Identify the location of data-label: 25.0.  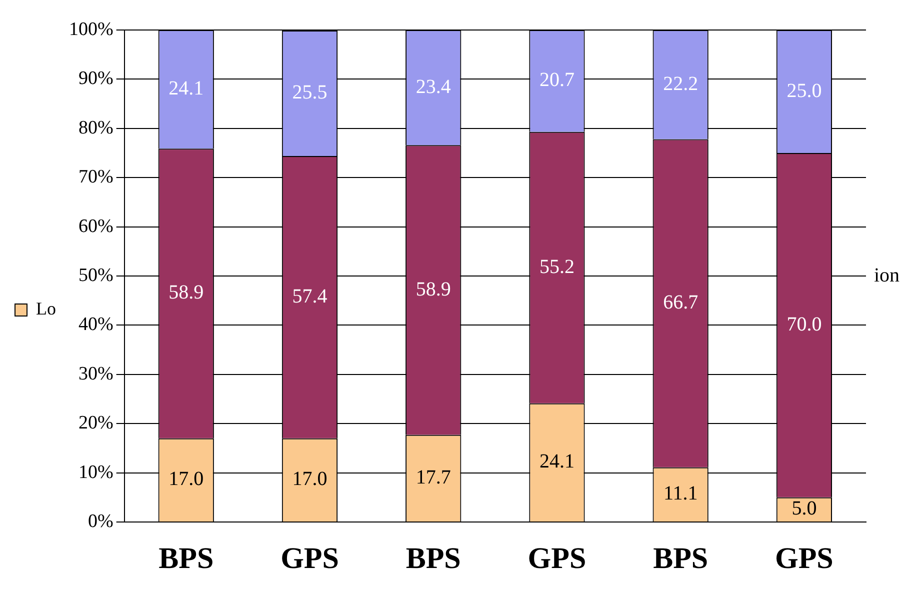
(804, 91).